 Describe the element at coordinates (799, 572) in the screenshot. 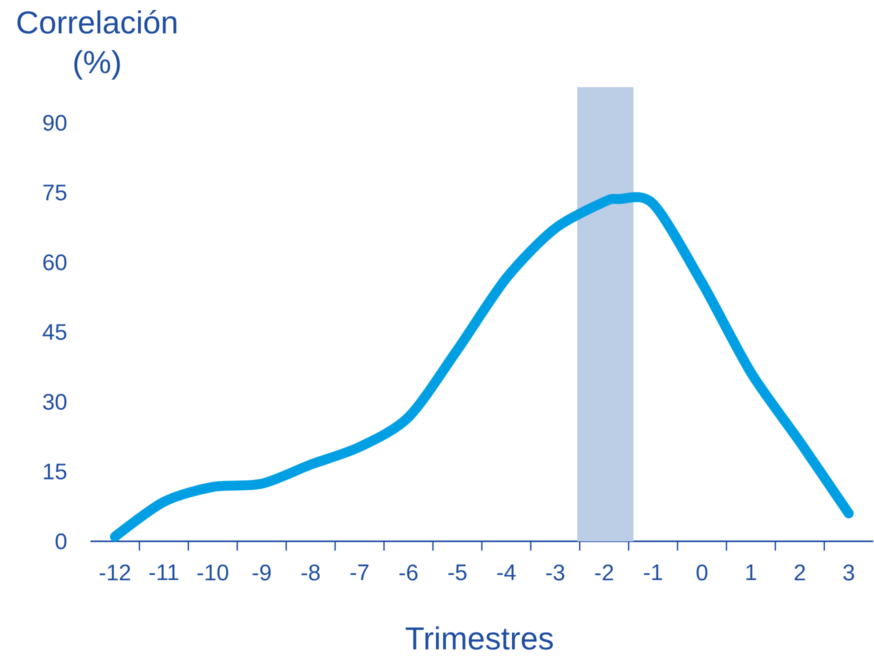

I see `x-tick-label: 2` at that location.